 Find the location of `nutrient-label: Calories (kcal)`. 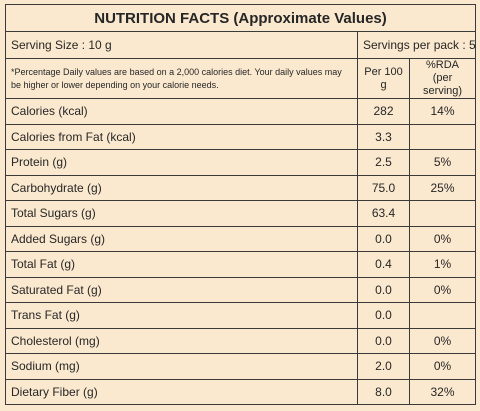

nutrient-label: Calories (kcal) is located at coordinates (181, 111).